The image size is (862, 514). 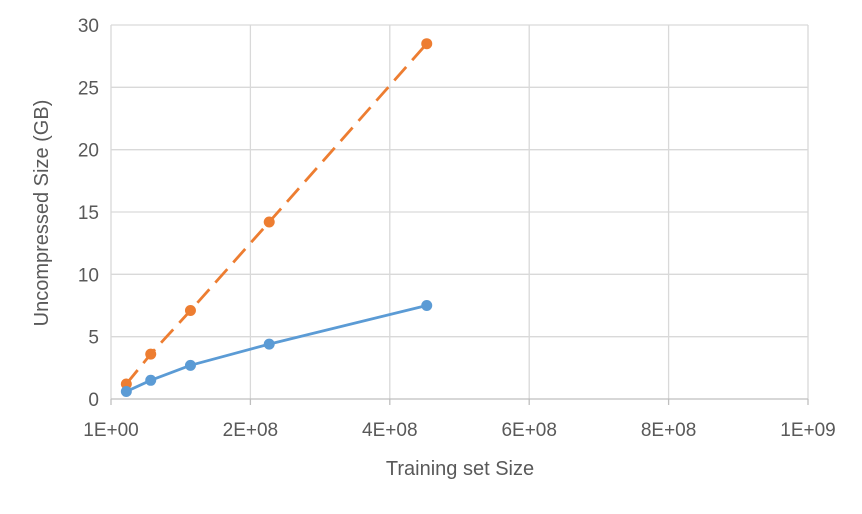 What do you see at coordinates (88, 88) in the screenshot?
I see `y-tick-label: 25` at bounding box center [88, 88].